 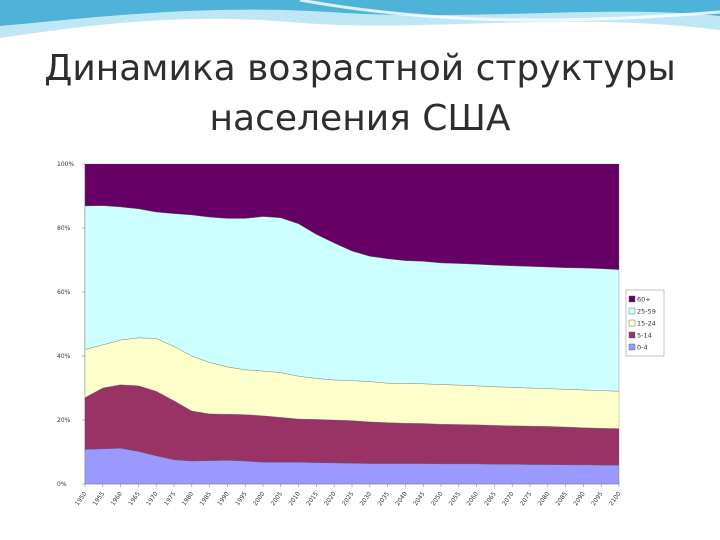 I want to click on y-tick-label: 60%, so click(x=64, y=292).